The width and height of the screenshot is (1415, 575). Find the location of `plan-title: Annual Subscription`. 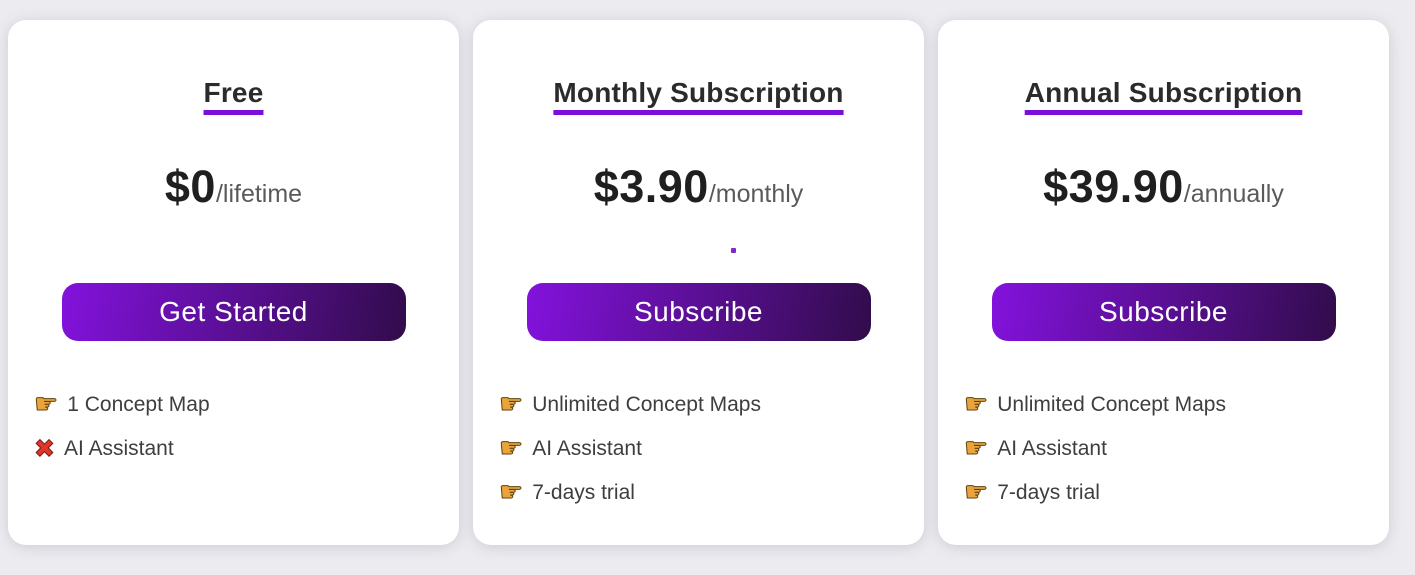

plan-title: Annual Subscription is located at coordinates (1163, 92).